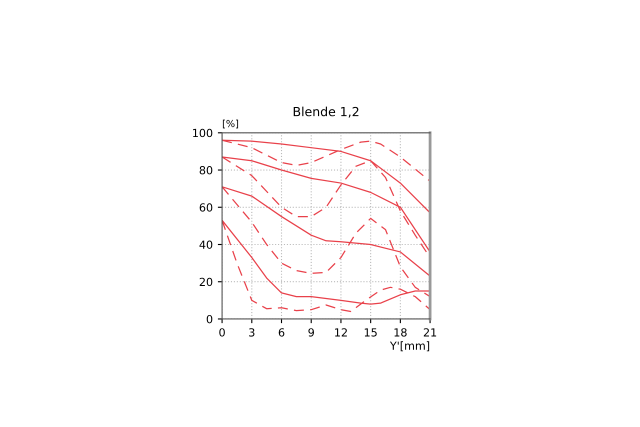 The image size is (640, 427). Describe the element at coordinates (206, 170) in the screenshot. I see `y-tick-label: 80` at that location.